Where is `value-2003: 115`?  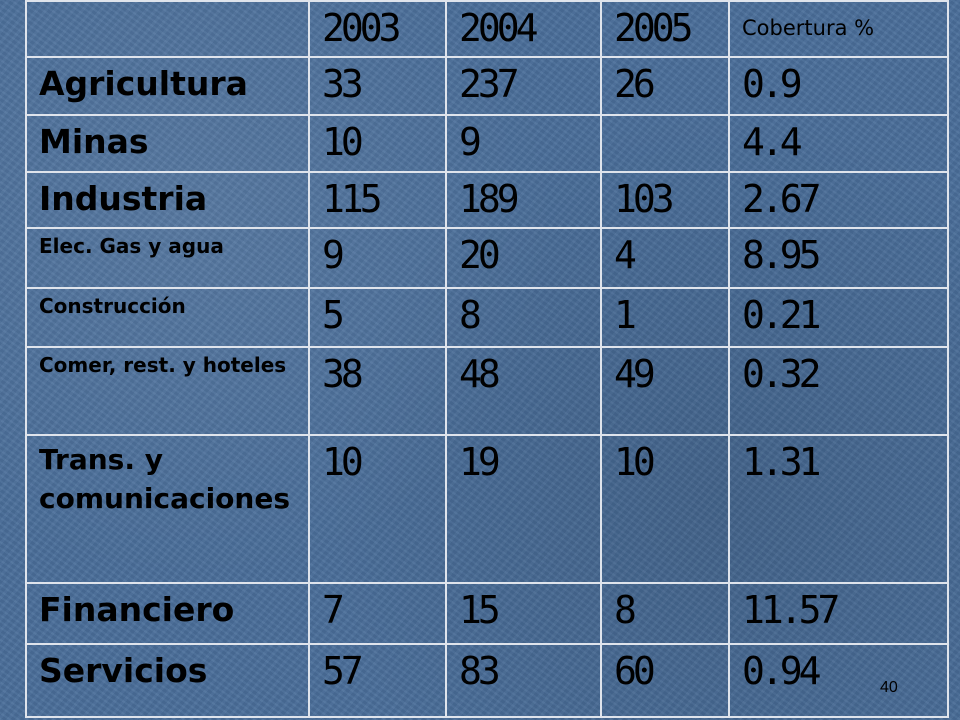
value-2003: 115 is located at coordinates (377, 200).